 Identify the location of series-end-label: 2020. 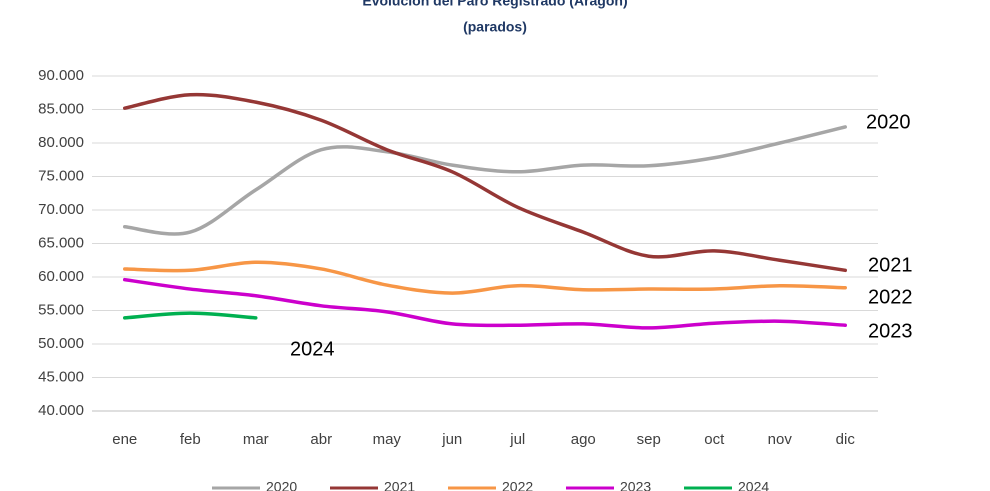
(888, 122).